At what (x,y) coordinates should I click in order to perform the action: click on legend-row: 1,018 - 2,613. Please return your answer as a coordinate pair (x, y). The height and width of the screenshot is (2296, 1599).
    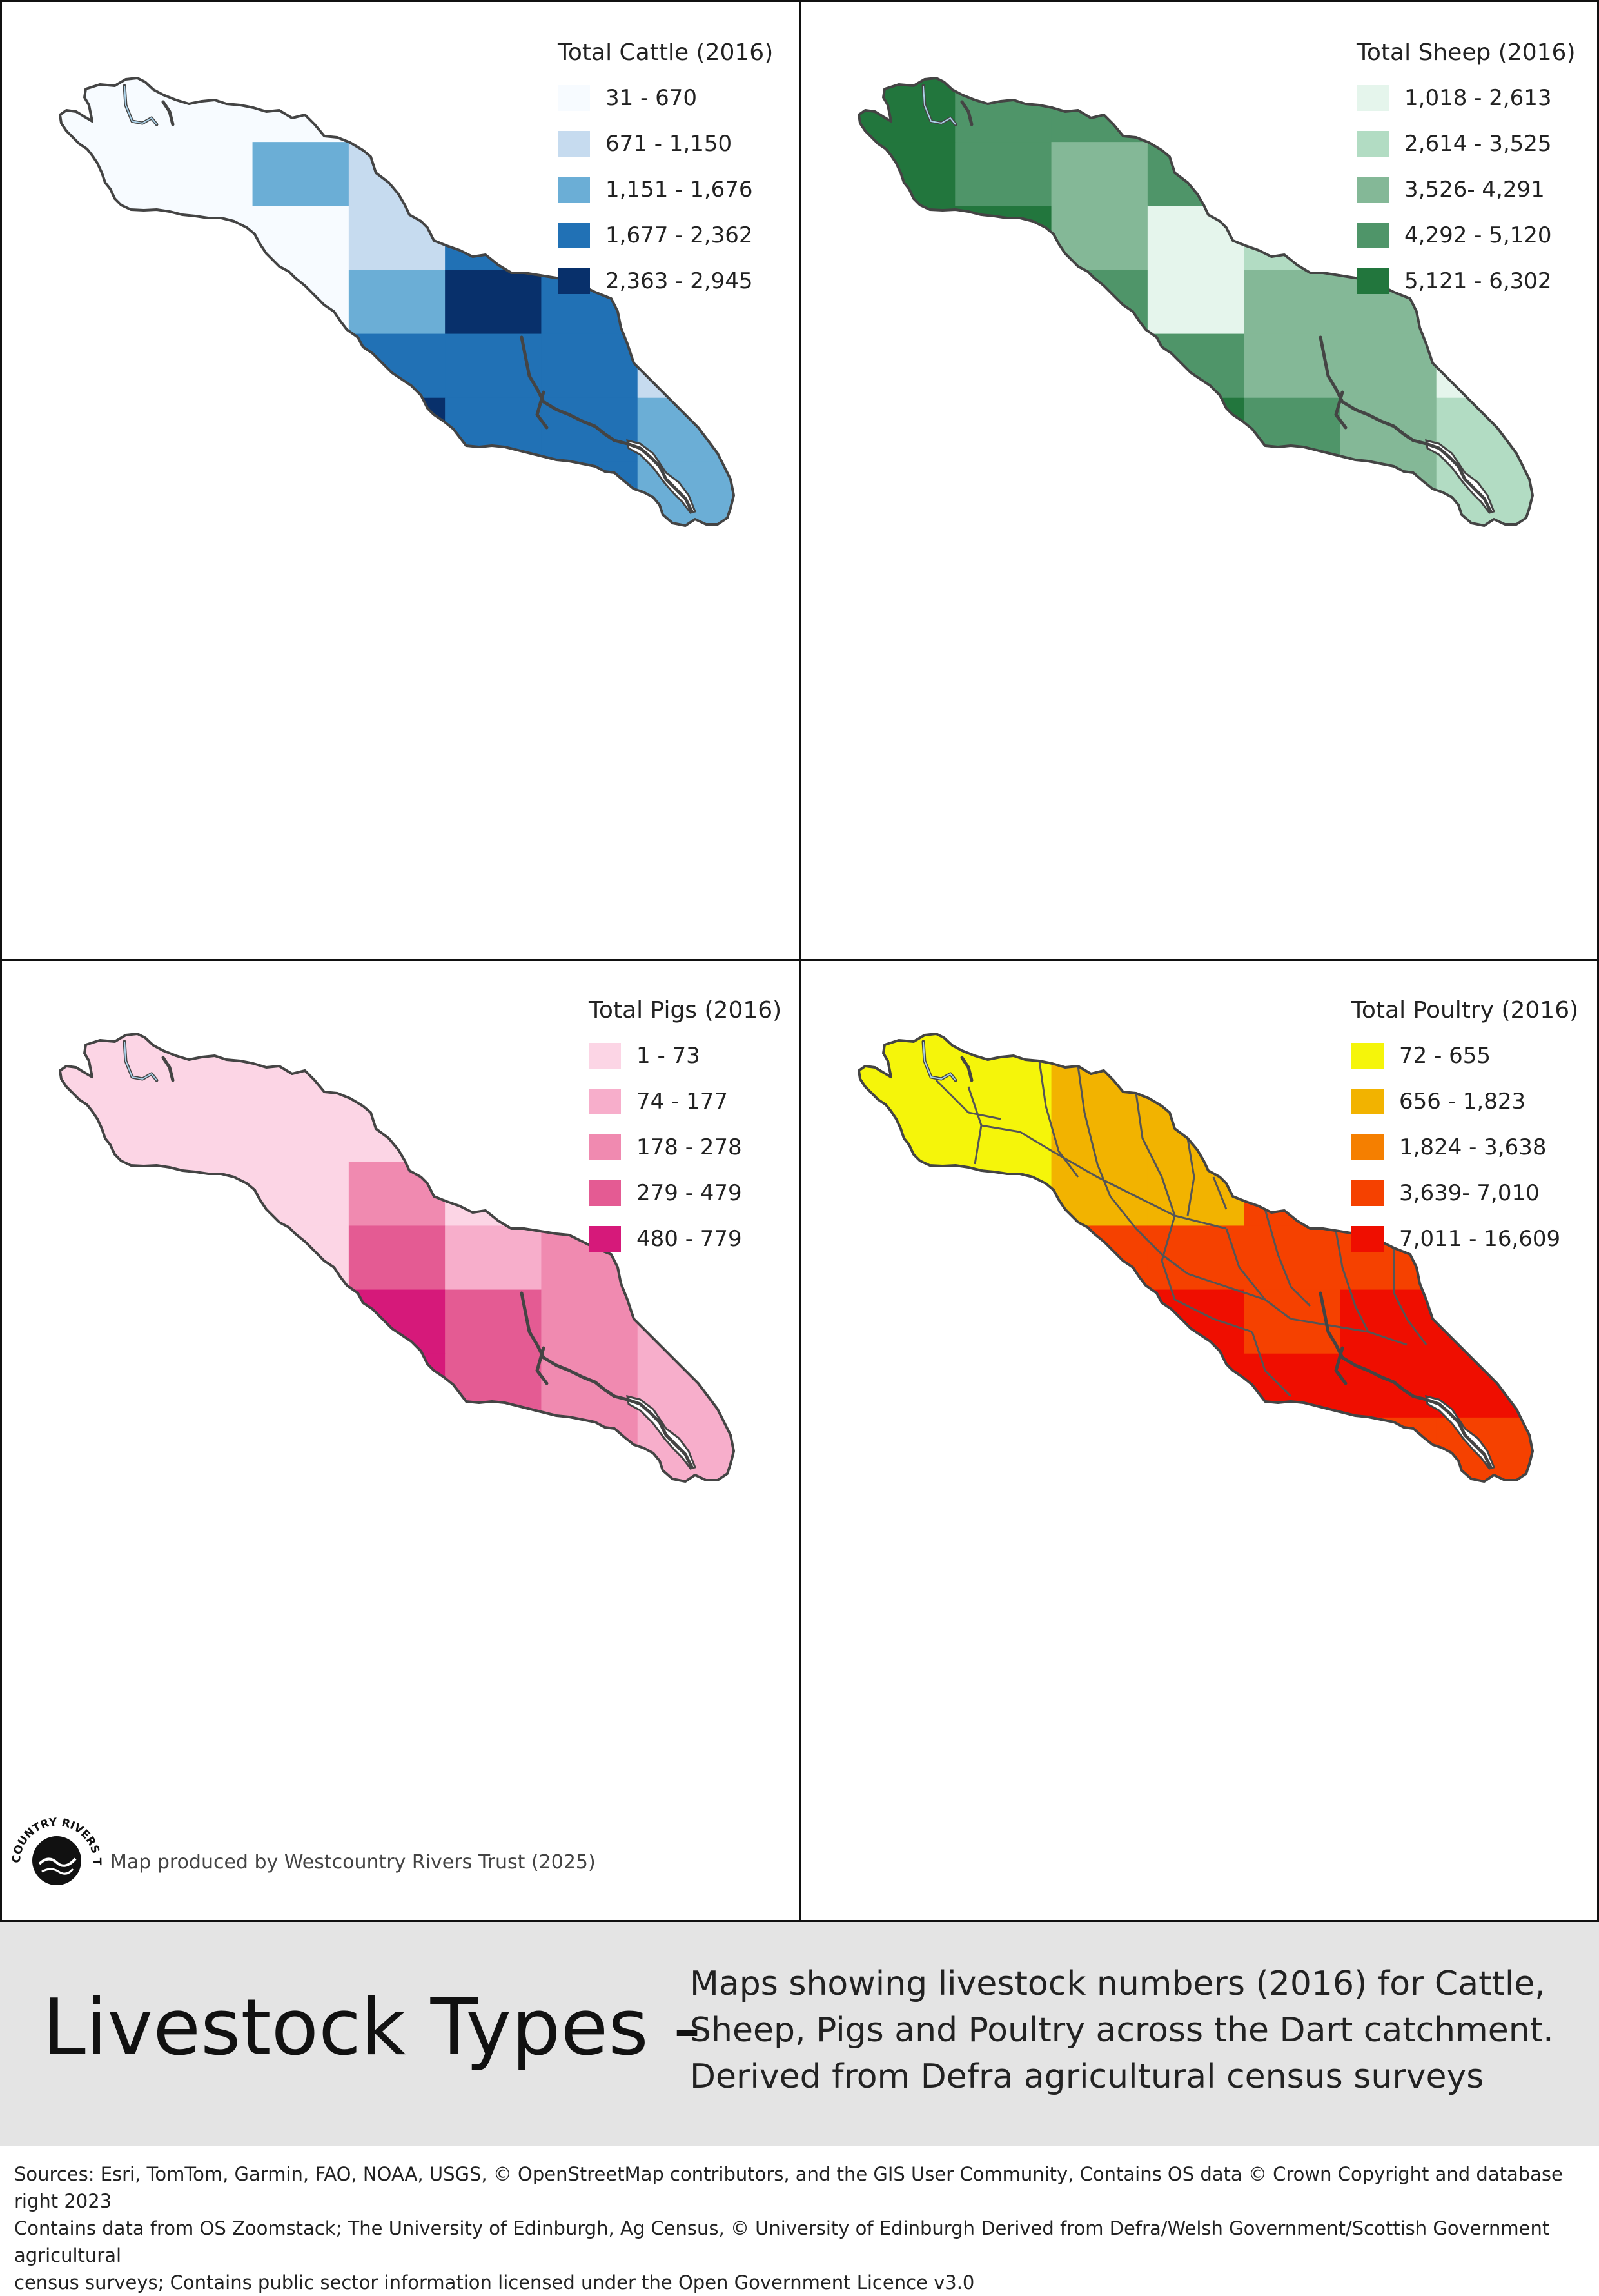
    Looking at the image, I should click on (1467, 98).